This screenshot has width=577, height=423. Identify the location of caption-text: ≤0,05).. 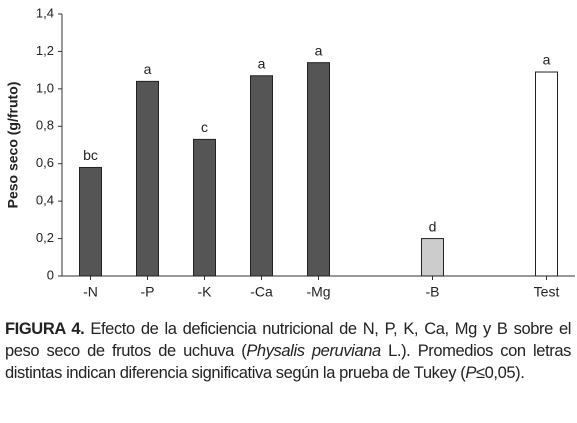
(500, 373).